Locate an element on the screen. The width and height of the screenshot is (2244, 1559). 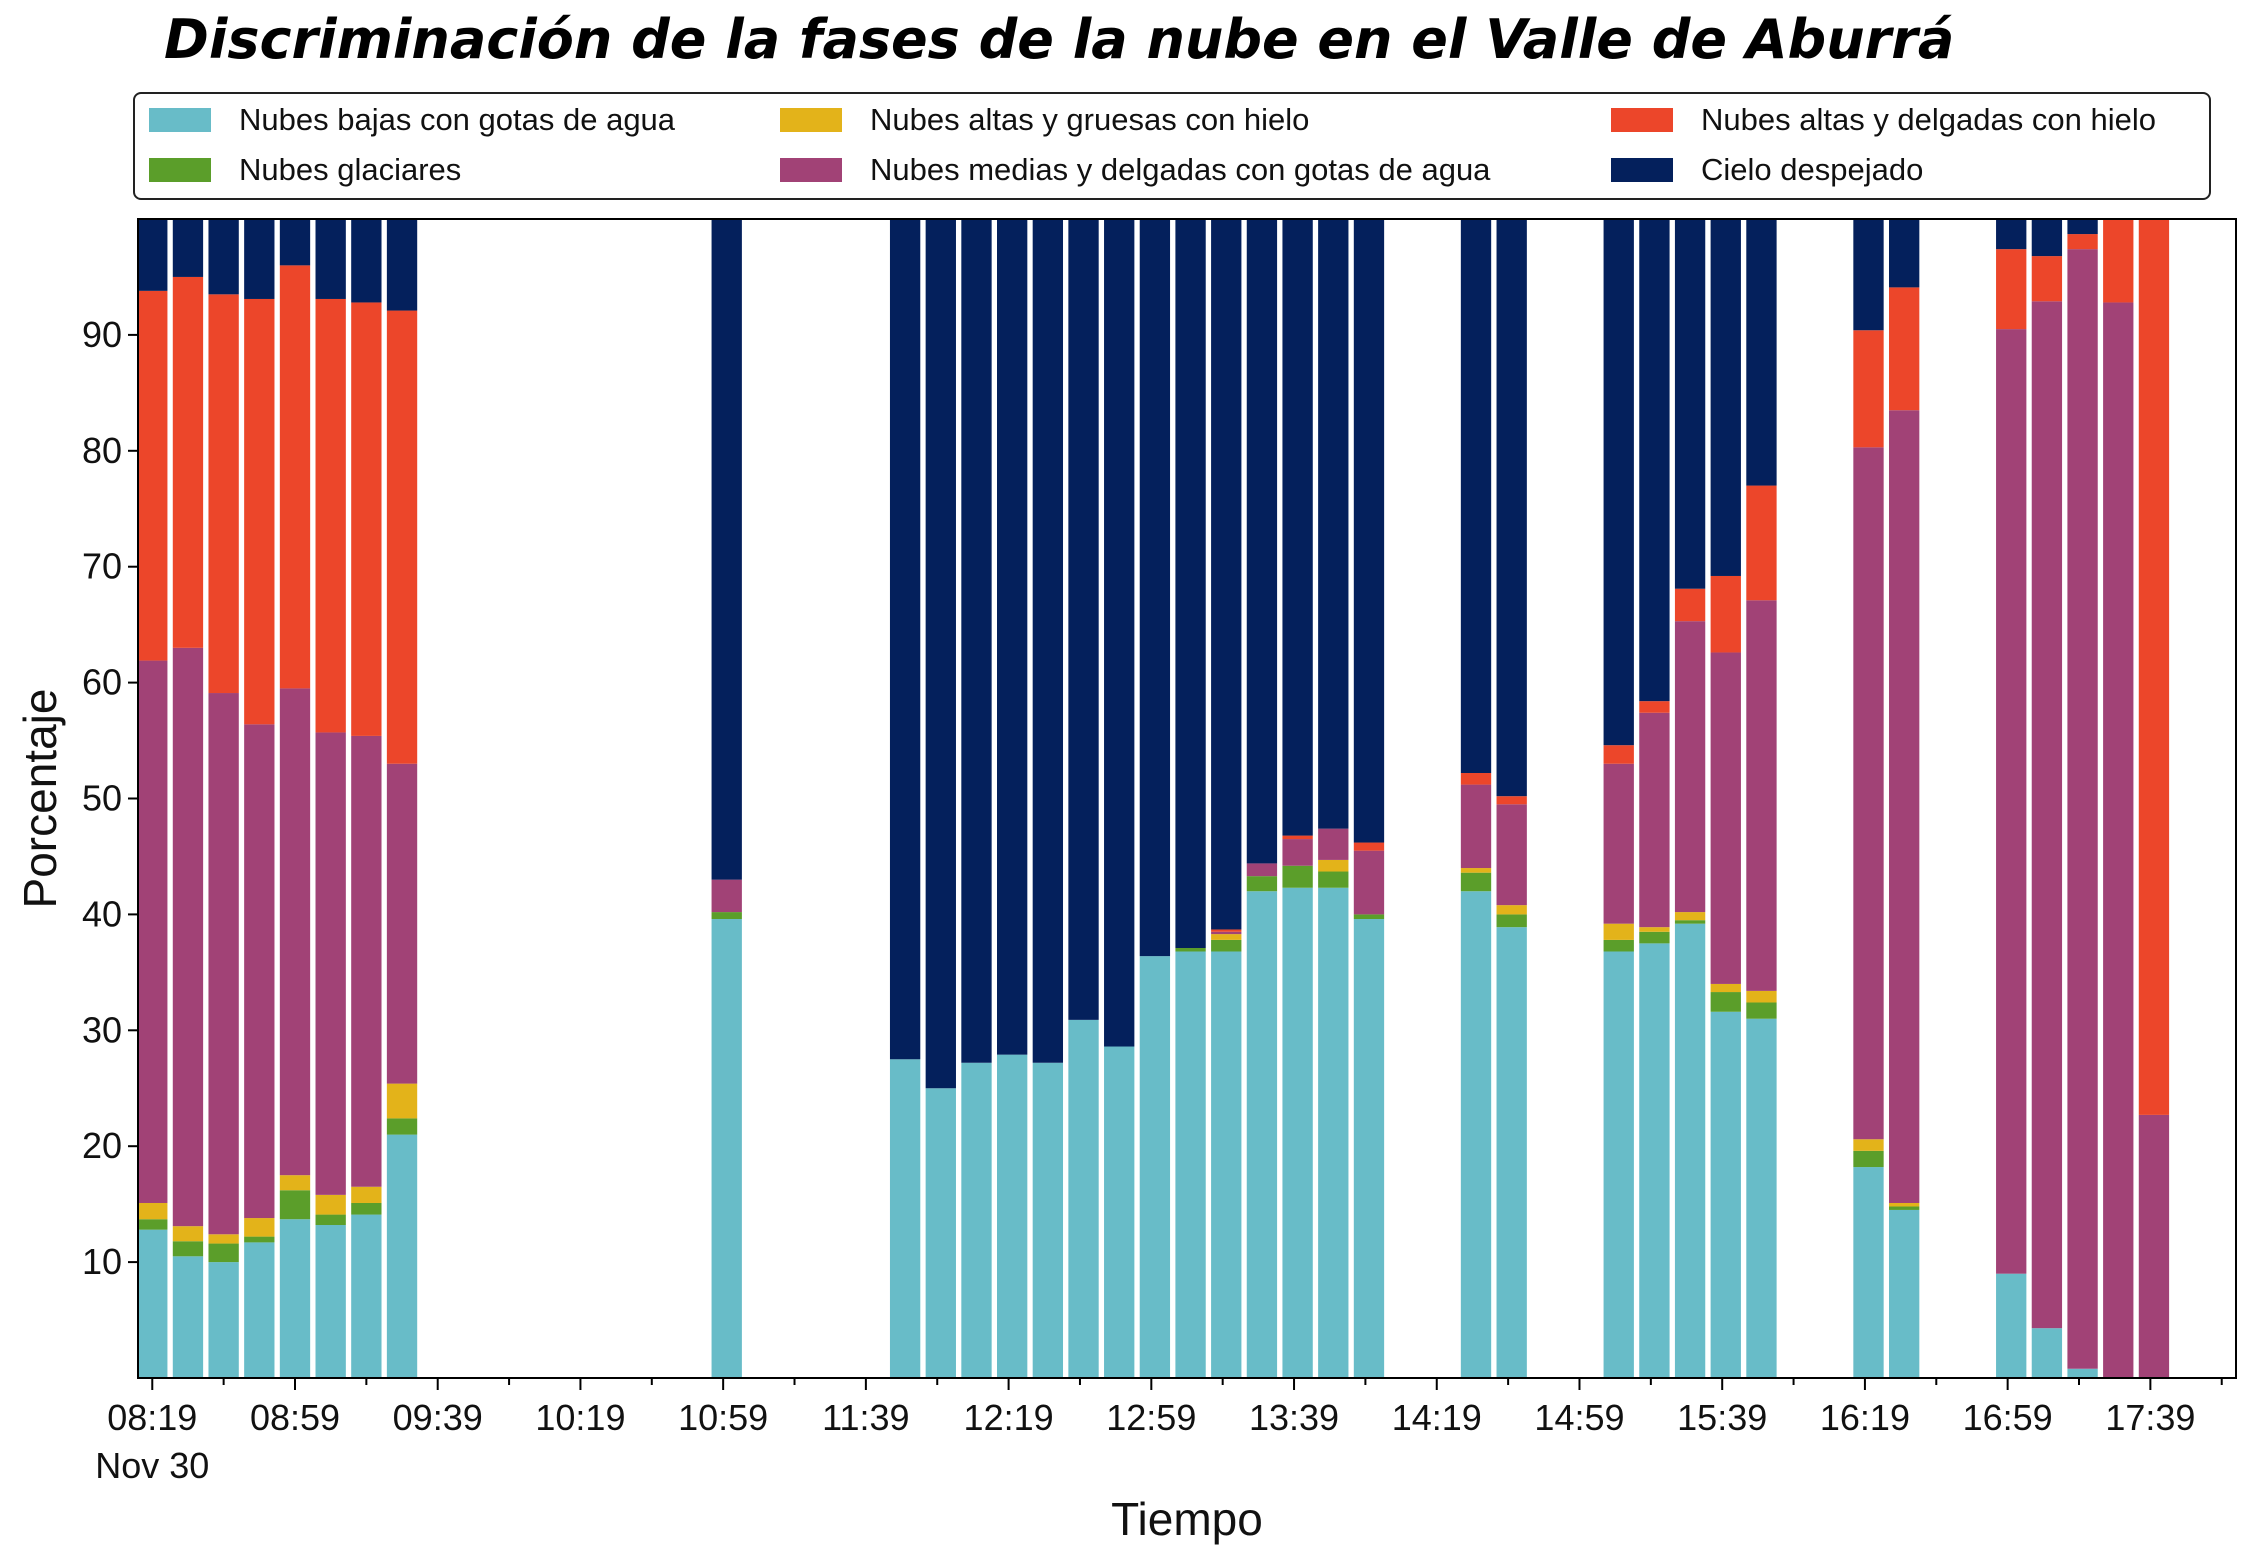
y-tick-label: 50 is located at coordinates (102, 798).